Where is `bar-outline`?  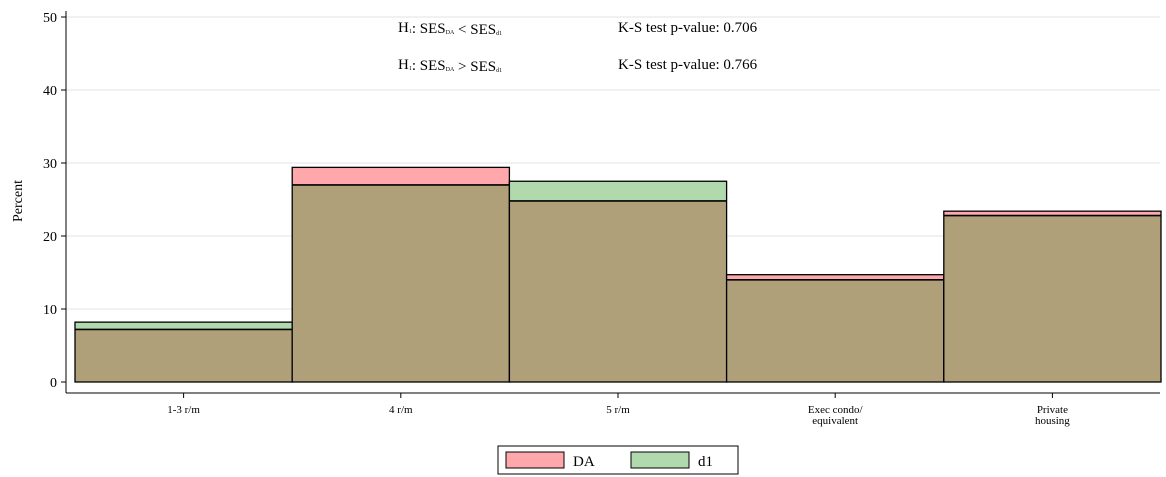
bar-outline is located at coordinates (1052, 296).